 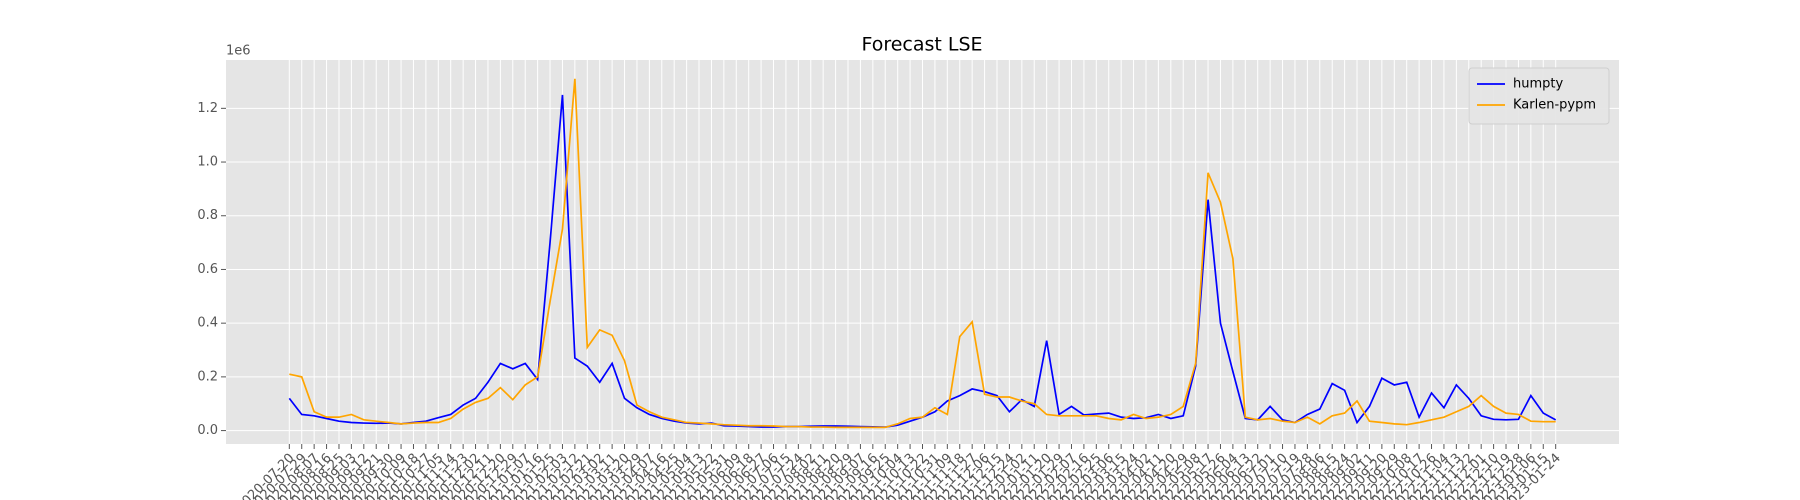 What do you see at coordinates (921, 45) in the screenshot?
I see `chart-title: Forecast LSE` at bounding box center [921, 45].